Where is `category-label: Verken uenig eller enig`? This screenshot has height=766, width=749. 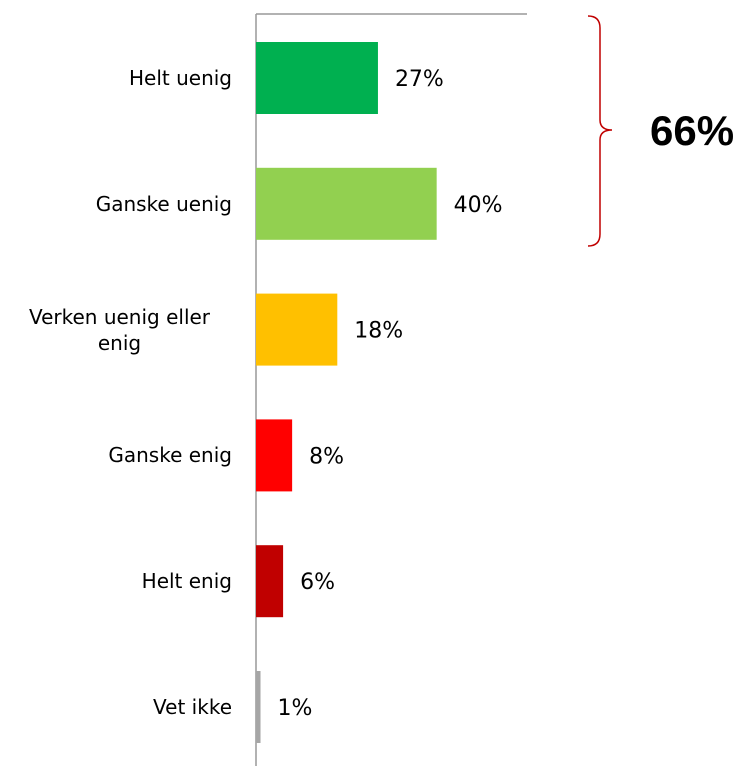
category-label: Verken uenig eller enig is located at coordinates (119, 330).